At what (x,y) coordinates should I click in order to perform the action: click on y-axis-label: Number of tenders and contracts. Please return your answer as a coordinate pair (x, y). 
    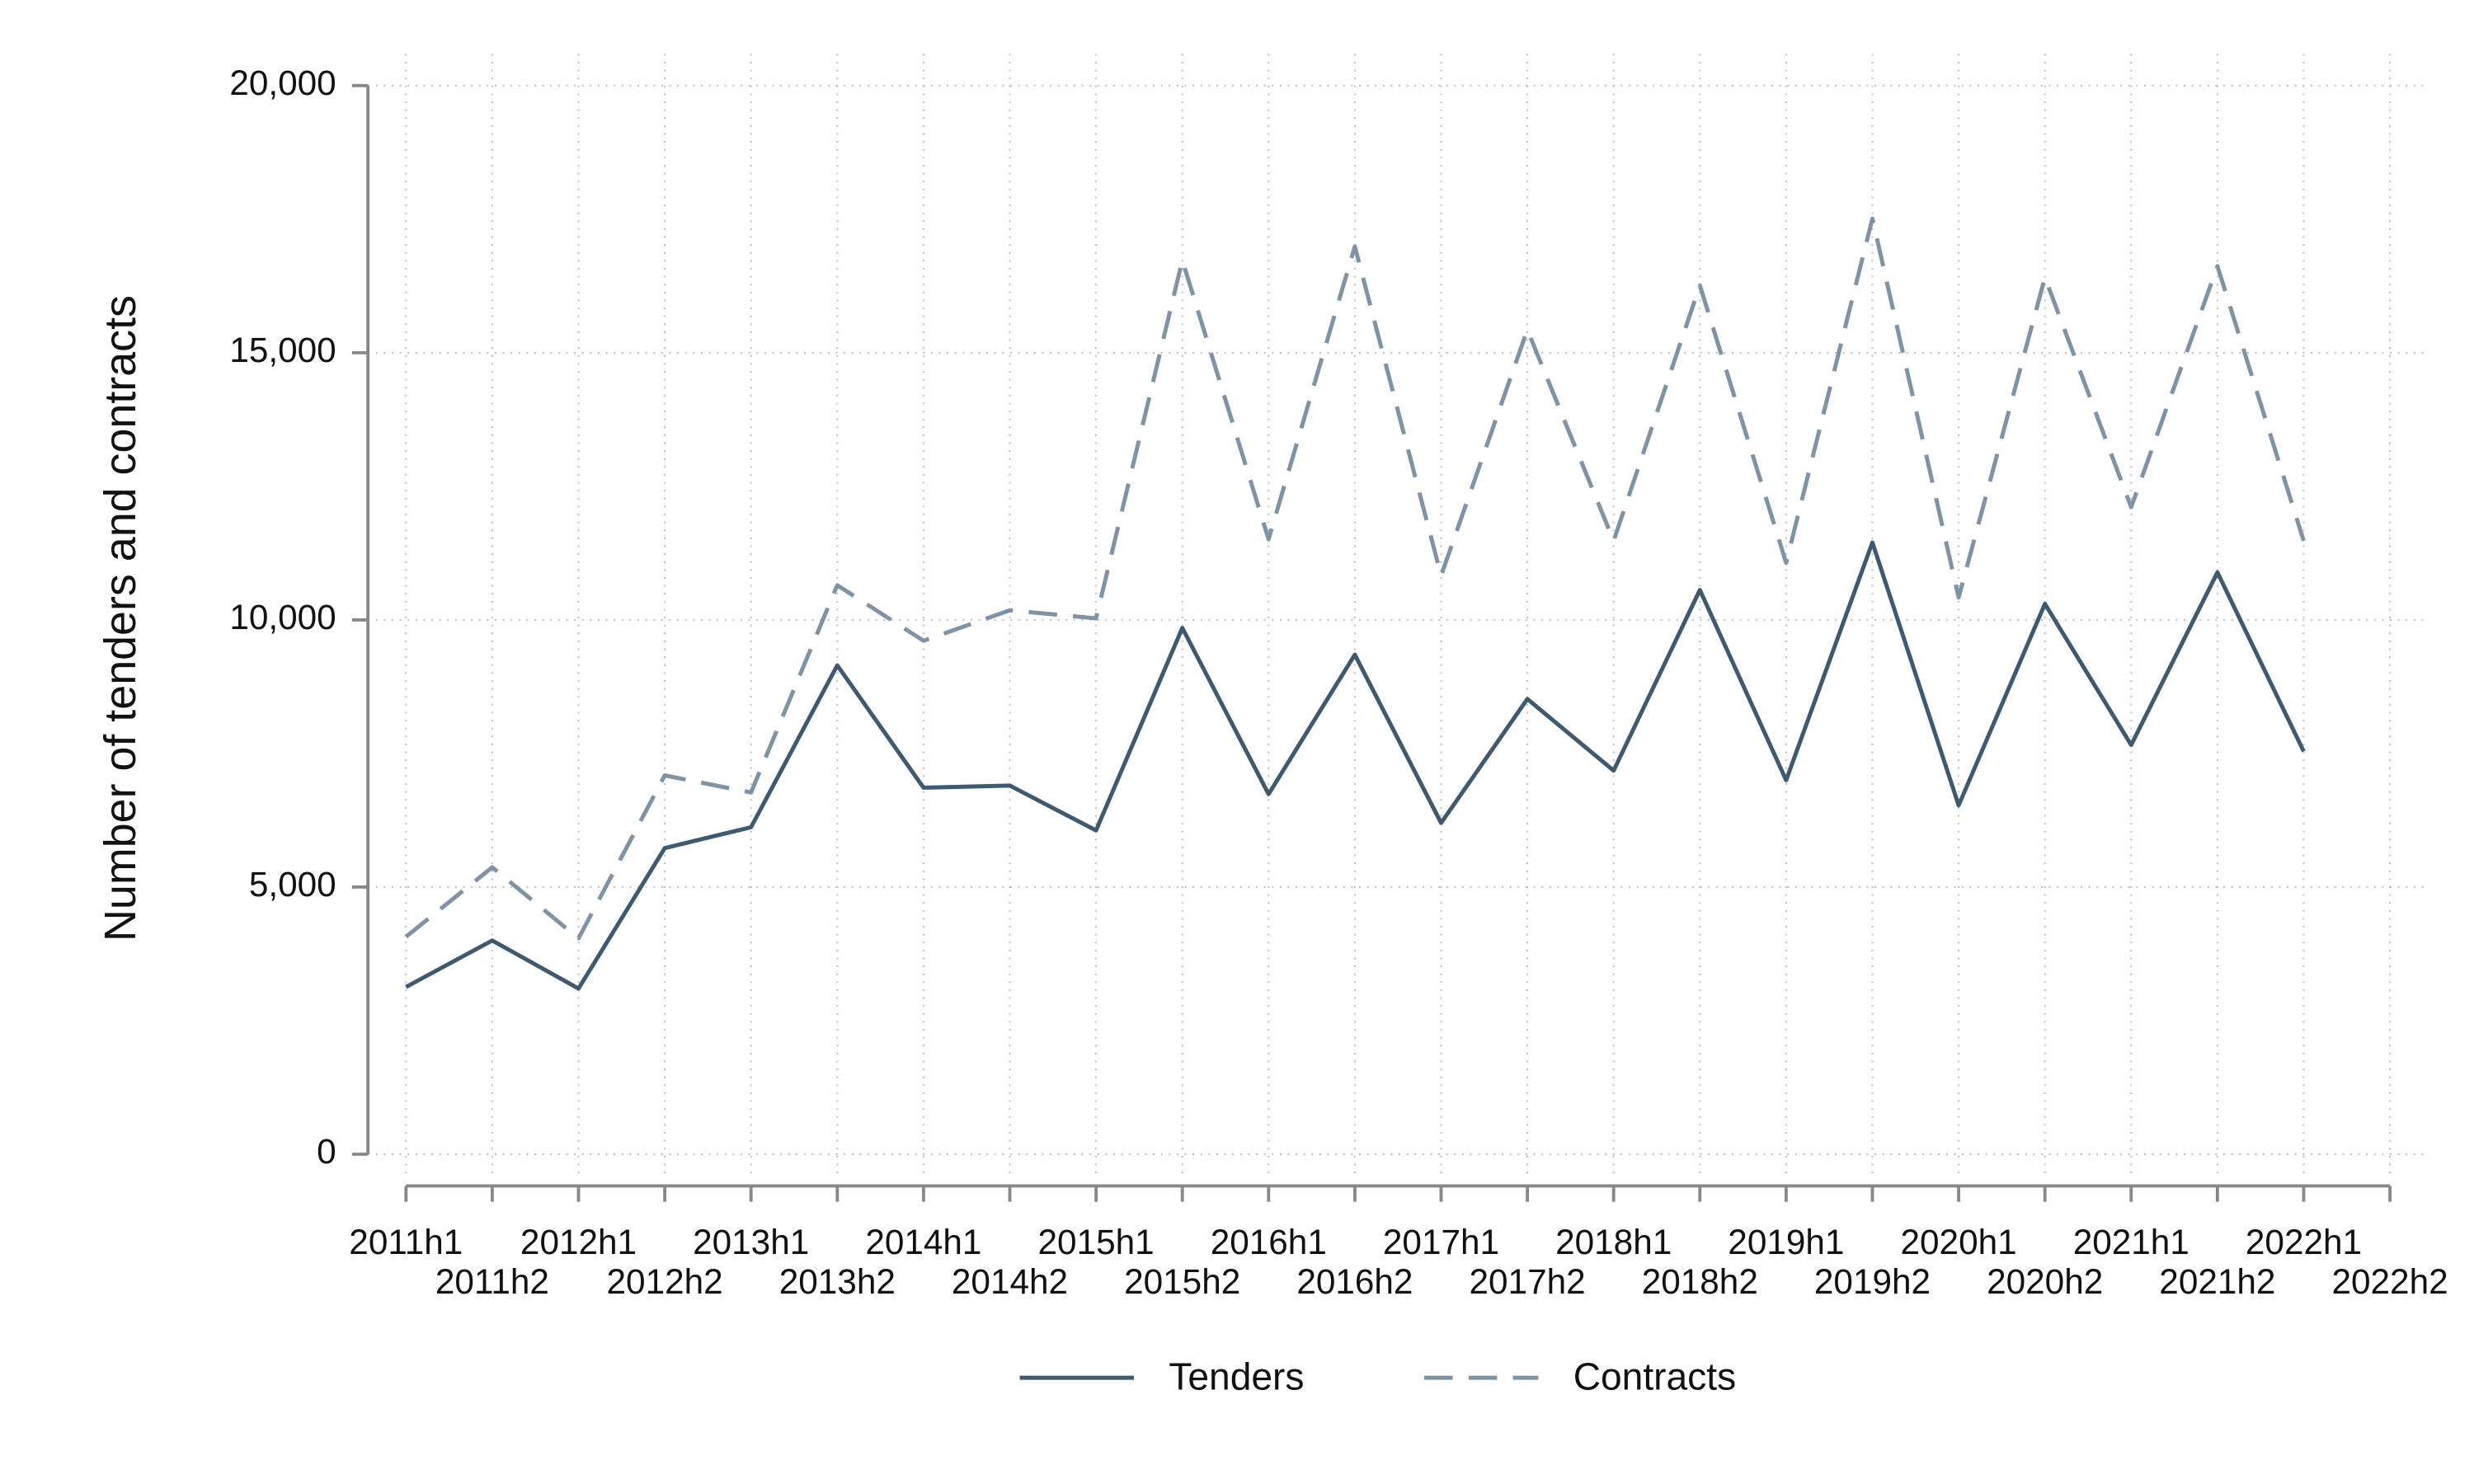
    Looking at the image, I should click on (120, 618).